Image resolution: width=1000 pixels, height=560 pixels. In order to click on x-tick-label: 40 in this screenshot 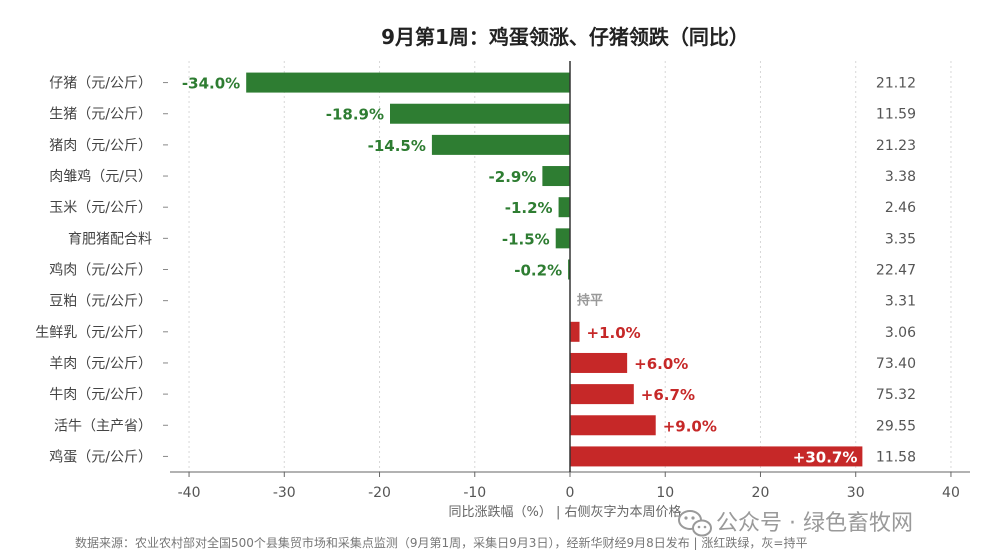, I will do `click(951, 493)`.